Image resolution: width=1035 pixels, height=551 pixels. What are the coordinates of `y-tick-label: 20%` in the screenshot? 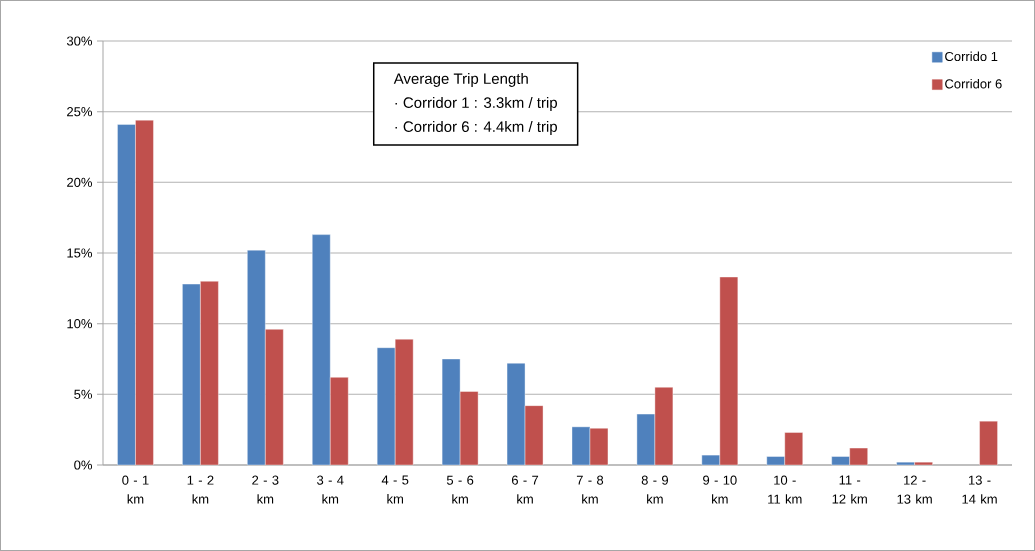 It's located at (80, 182).